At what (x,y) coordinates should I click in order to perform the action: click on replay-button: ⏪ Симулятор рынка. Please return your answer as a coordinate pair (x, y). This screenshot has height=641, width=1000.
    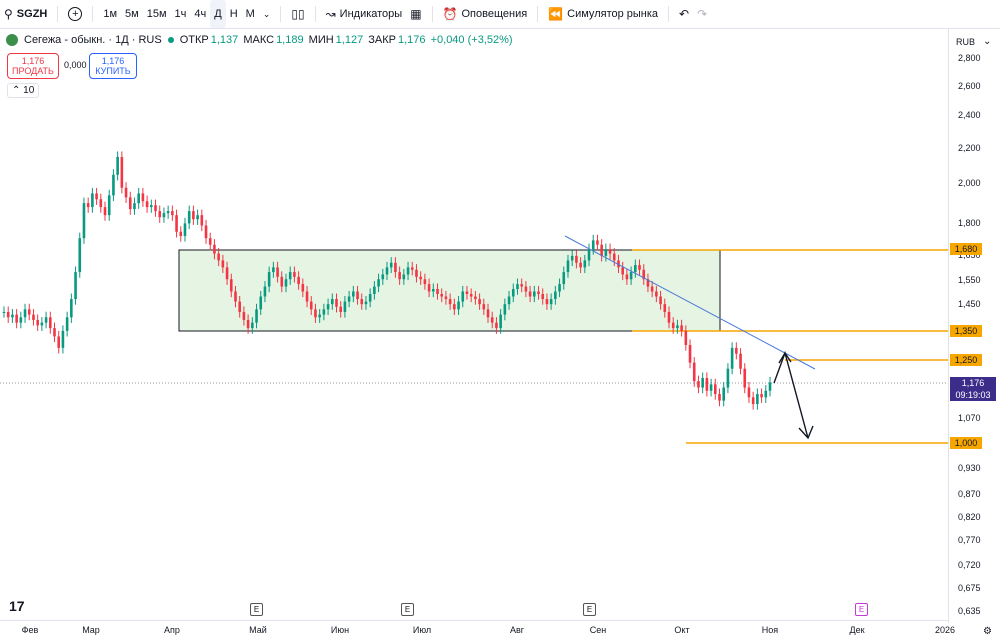
    Looking at the image, I should click on (603, 14).